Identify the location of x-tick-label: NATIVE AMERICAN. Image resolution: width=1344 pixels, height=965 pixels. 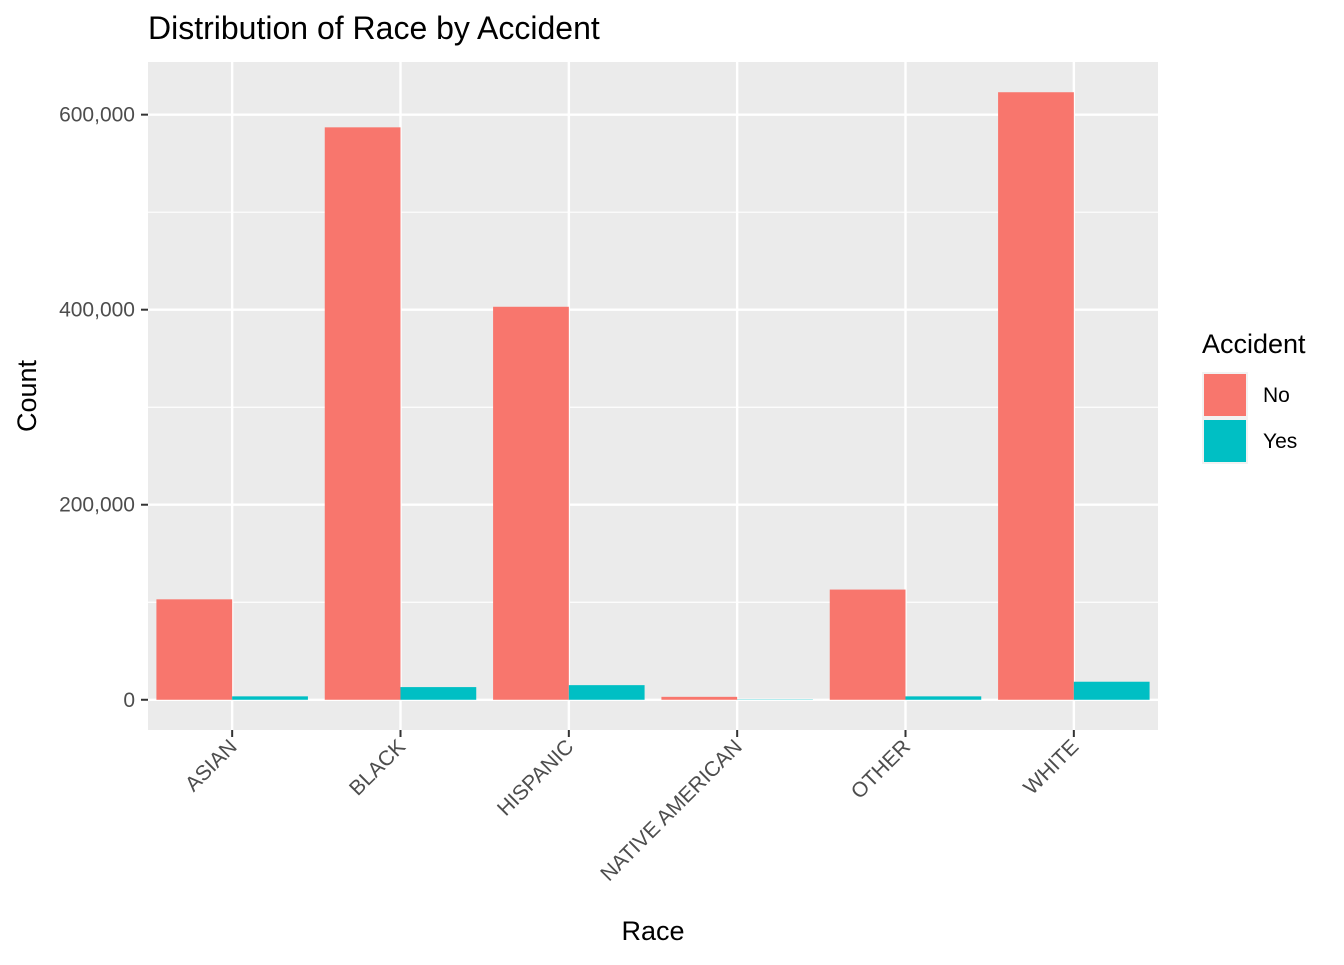
(671, 810).